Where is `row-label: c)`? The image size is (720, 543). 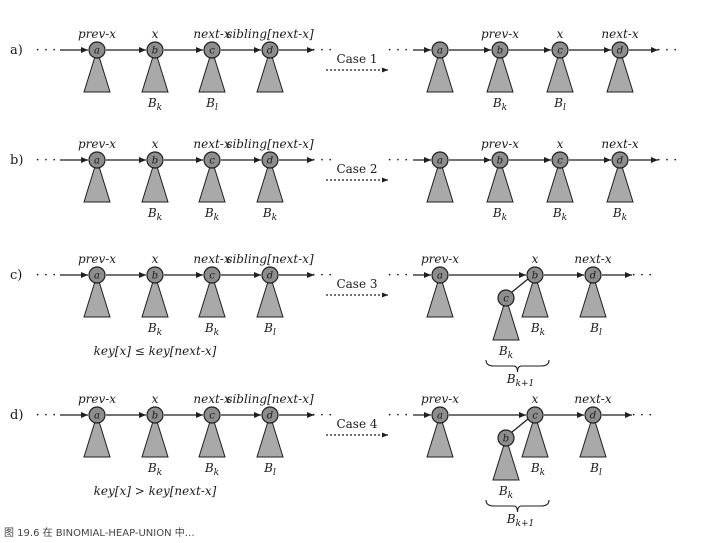
row-label: c) is located at coordinates (16, 275).